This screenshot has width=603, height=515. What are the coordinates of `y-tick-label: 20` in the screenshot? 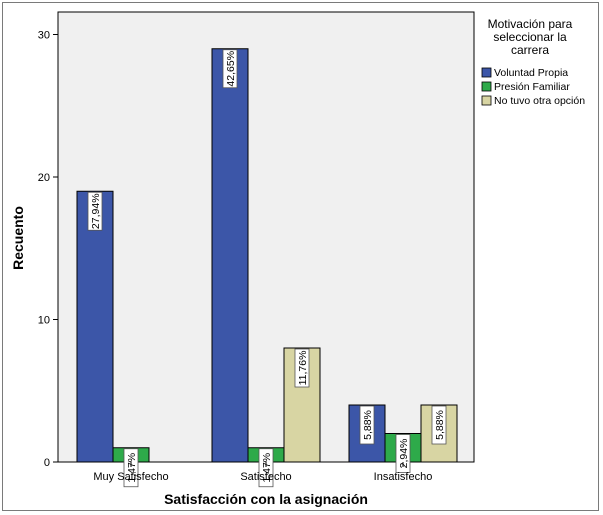 It's located at (44, 178).